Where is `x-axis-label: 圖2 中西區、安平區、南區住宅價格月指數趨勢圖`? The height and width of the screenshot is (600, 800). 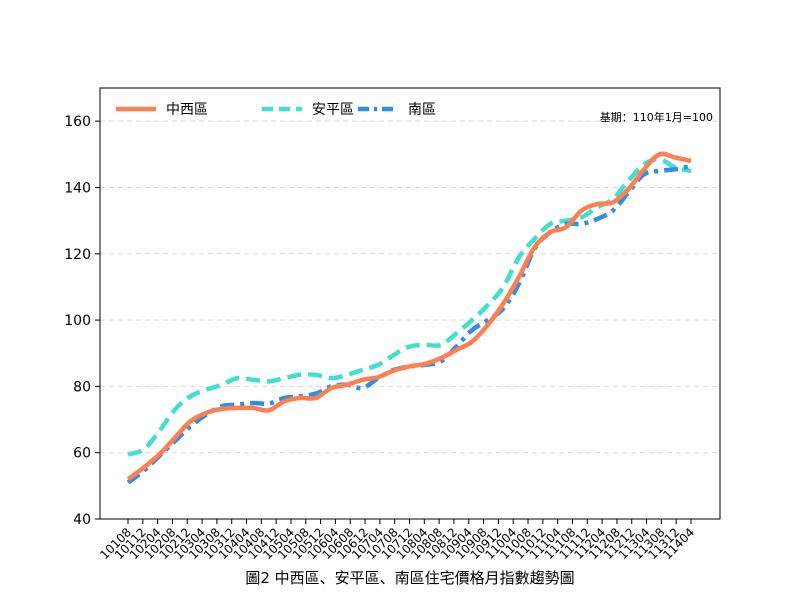 x-axis-label: 圖2 中西區、安平區、南區住宅價格月指數趨勢圖 is located at coordinates (409, 578).